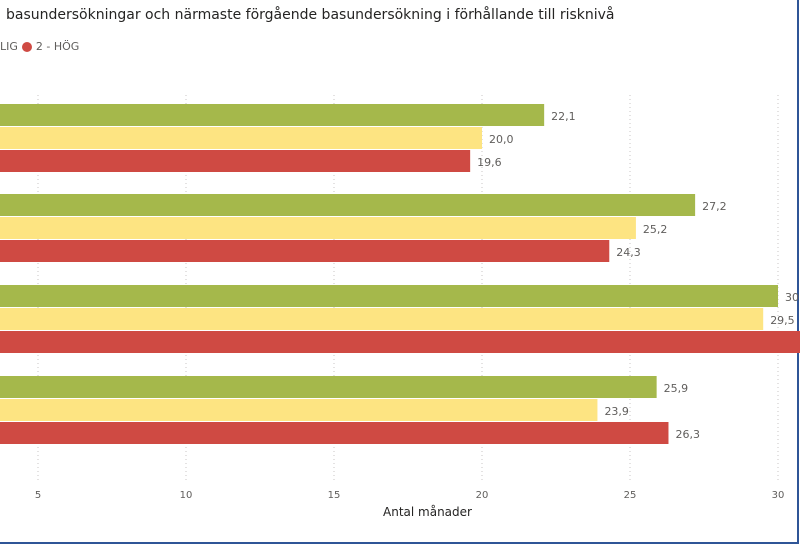 This screenshot has height=547, width=800. I want to click on data-label: 23,9, so click(616, 411).